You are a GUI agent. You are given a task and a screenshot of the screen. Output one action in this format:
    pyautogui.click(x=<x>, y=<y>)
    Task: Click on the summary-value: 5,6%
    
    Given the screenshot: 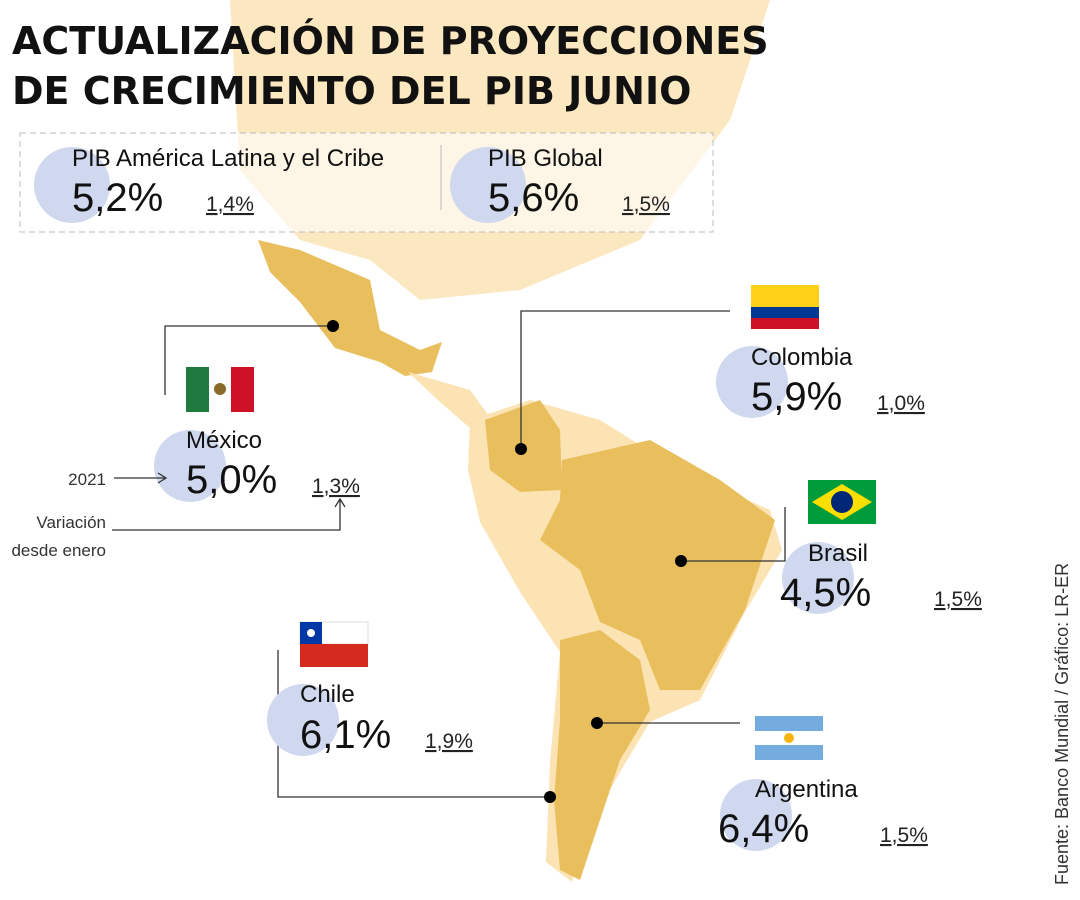 What is the action you would take?
    pyautogui.click(x=533, y=198)
    